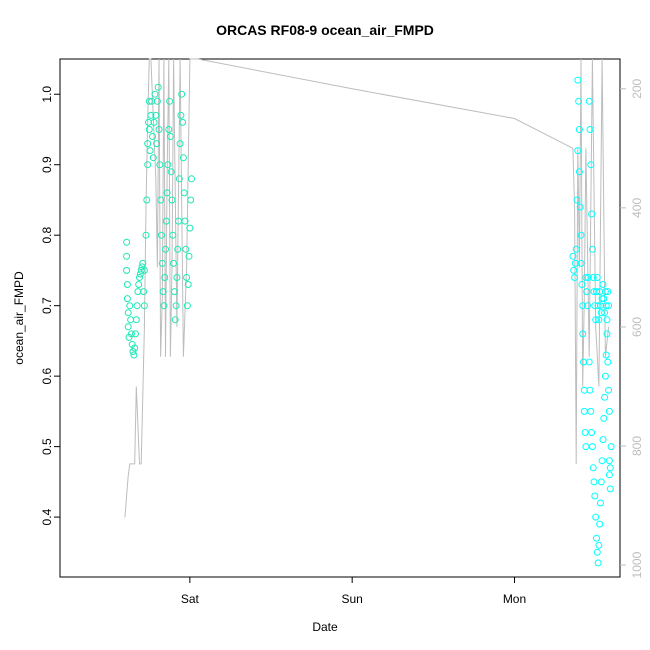 This screenshot has width=650, height=650. What do you see at coordinates (47, 164) in the screenshot?
I see `y-tick-label: 0.9` at bounding box center [47, 164].